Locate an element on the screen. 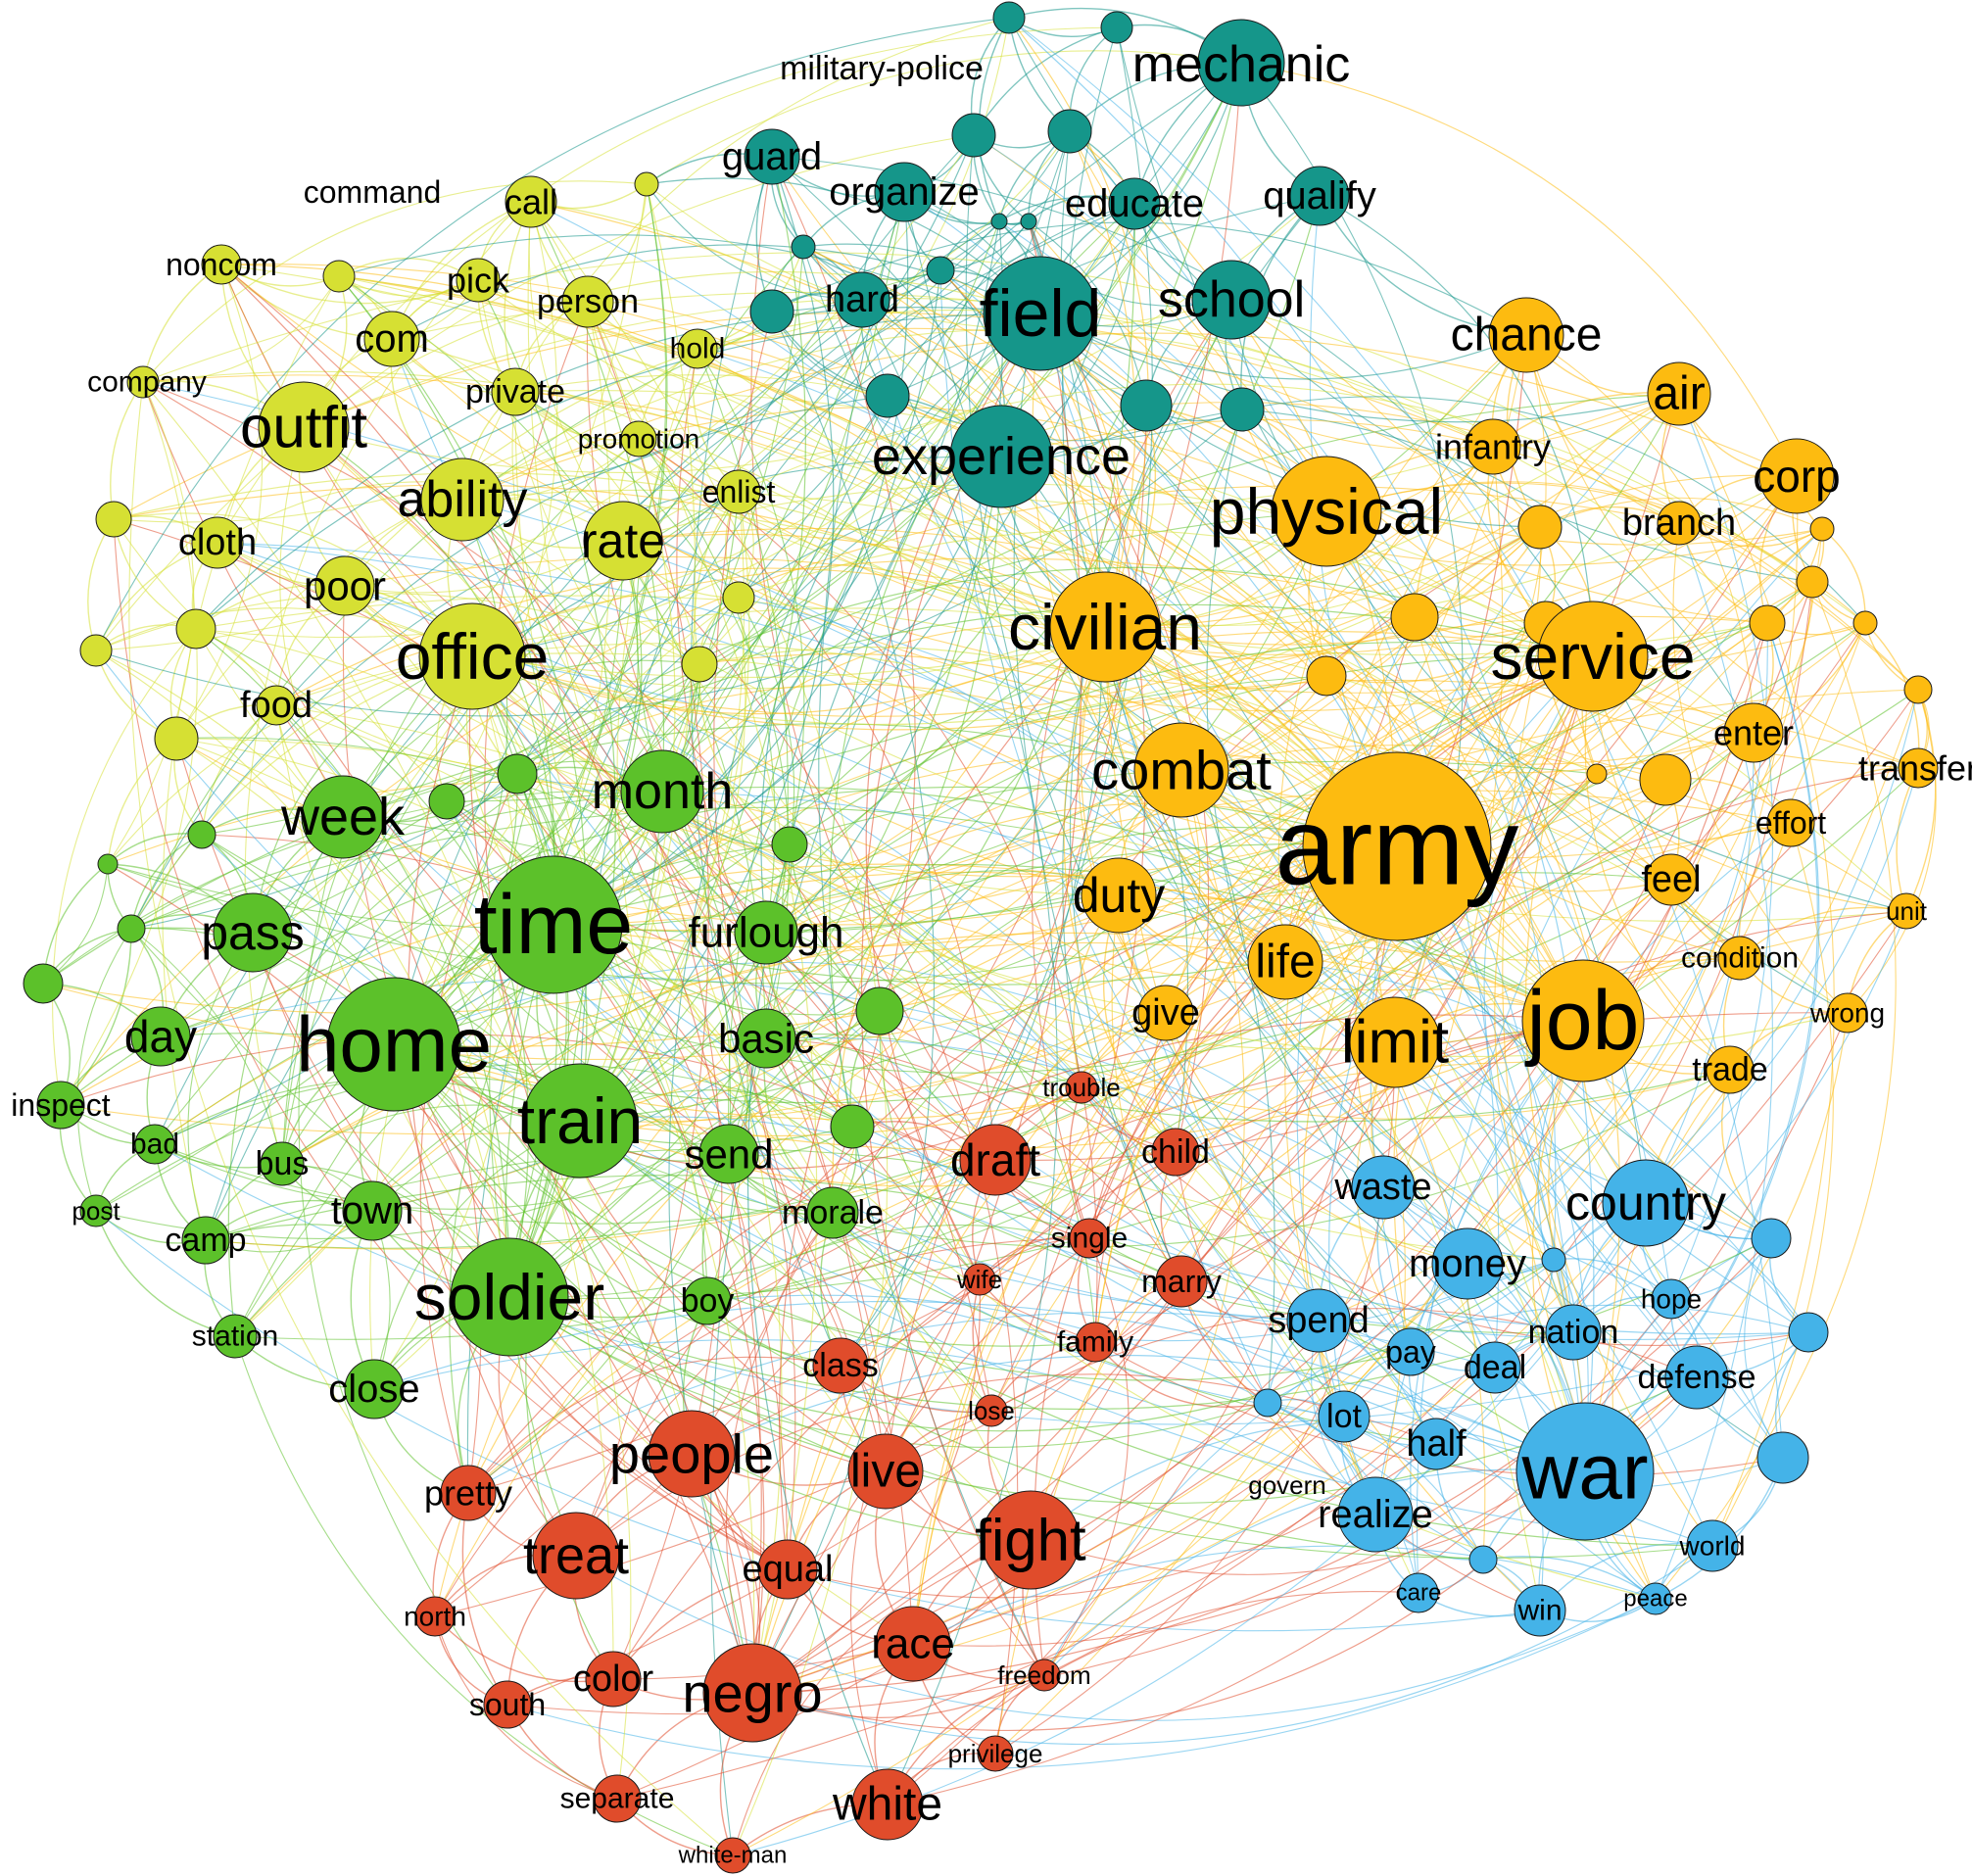 This screenshot has width=1972, height=1876. node-label-post: post is located at coordinates (96, 1211).